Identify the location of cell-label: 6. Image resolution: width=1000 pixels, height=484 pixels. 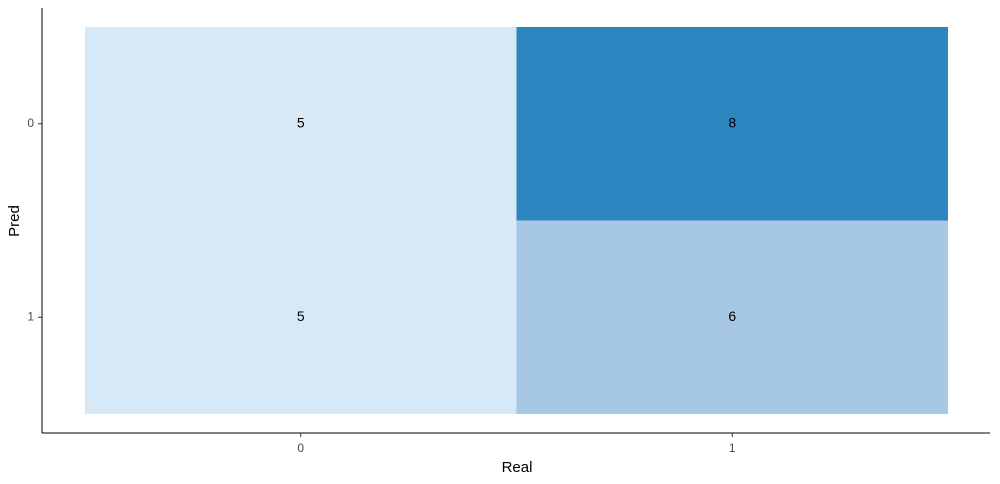
(732, 316).